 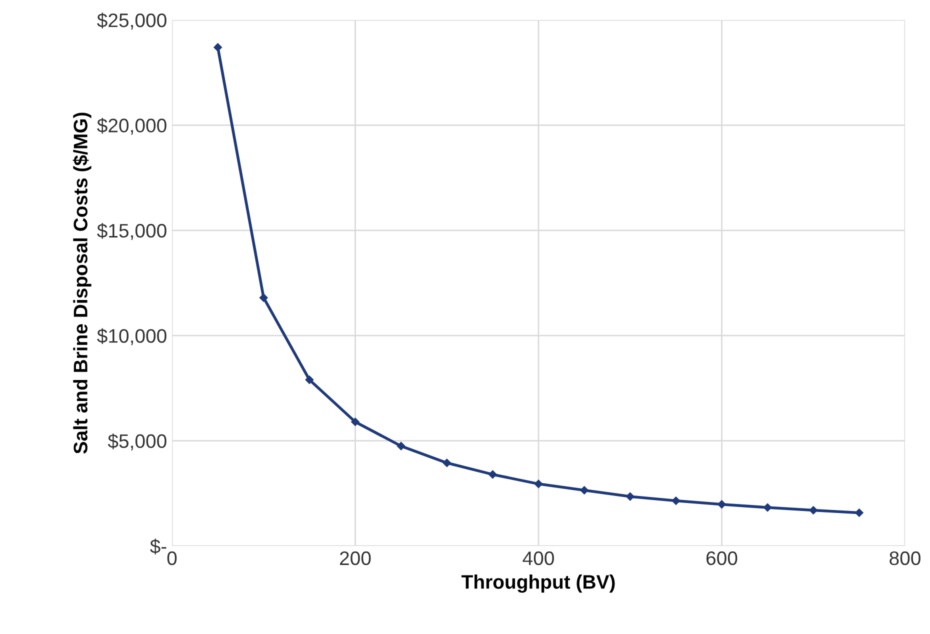 What do you see at coordinates (137, 441) in the screenshot?
I see `y-tick-label: $5,000` at bounding box center [137, 441].